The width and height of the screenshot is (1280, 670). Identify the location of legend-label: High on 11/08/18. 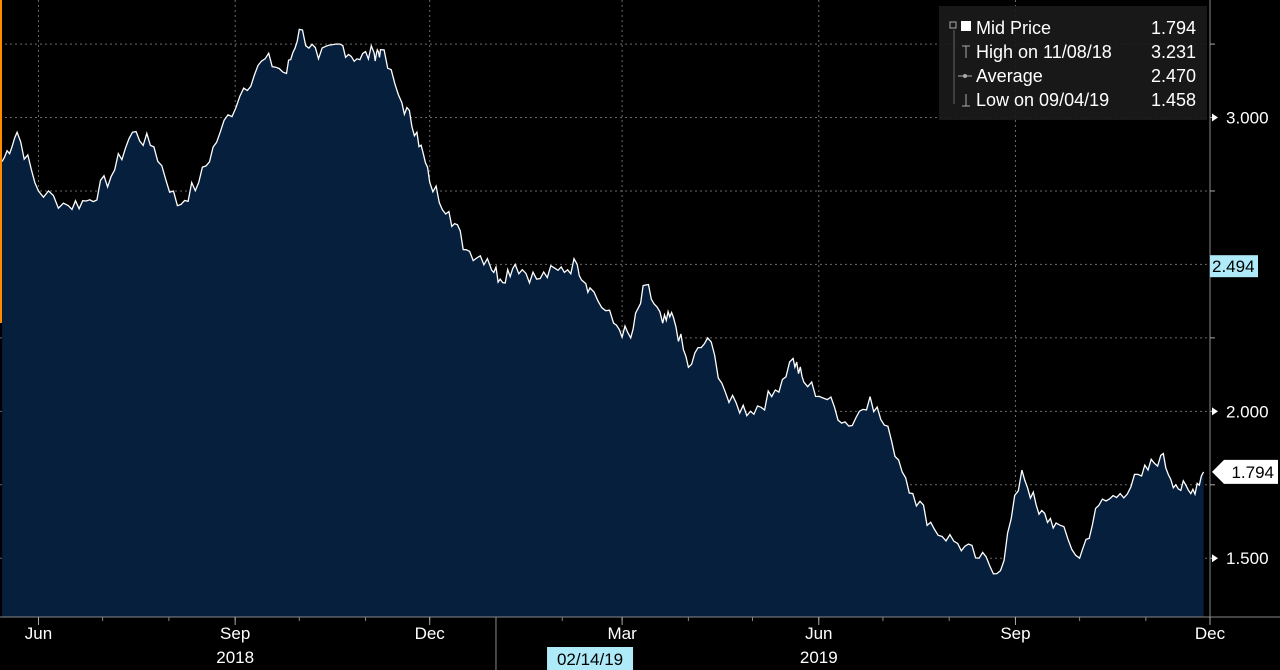
(1044, 52).